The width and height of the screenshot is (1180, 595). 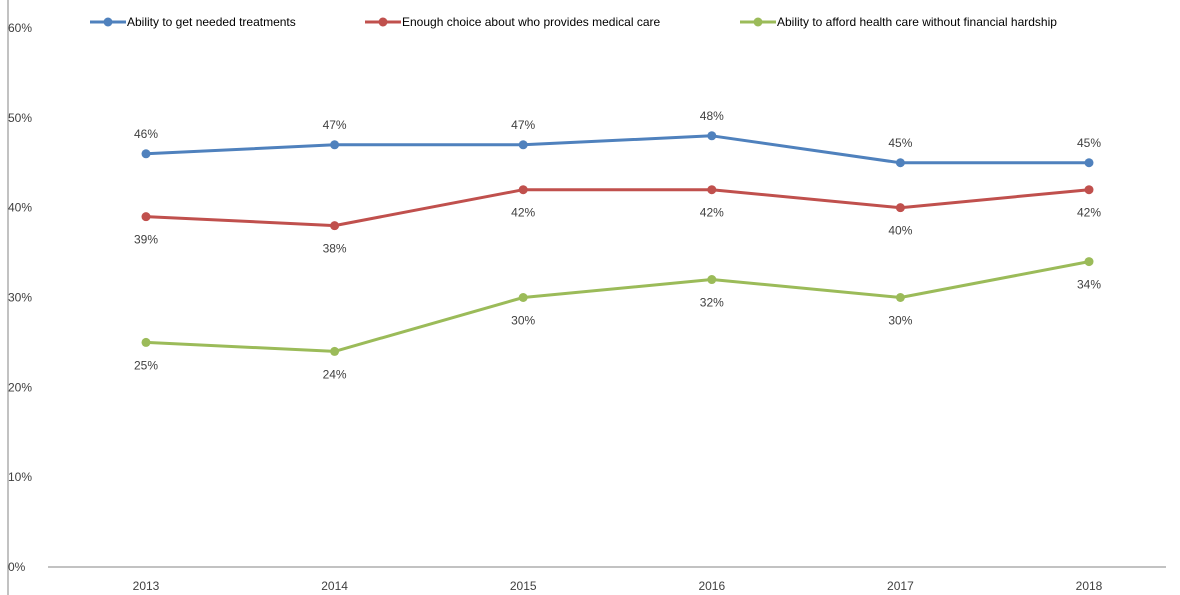 I want to click on series-1: 46% 47% 47% 48% 45% 45%, so click(x=617, y=138).